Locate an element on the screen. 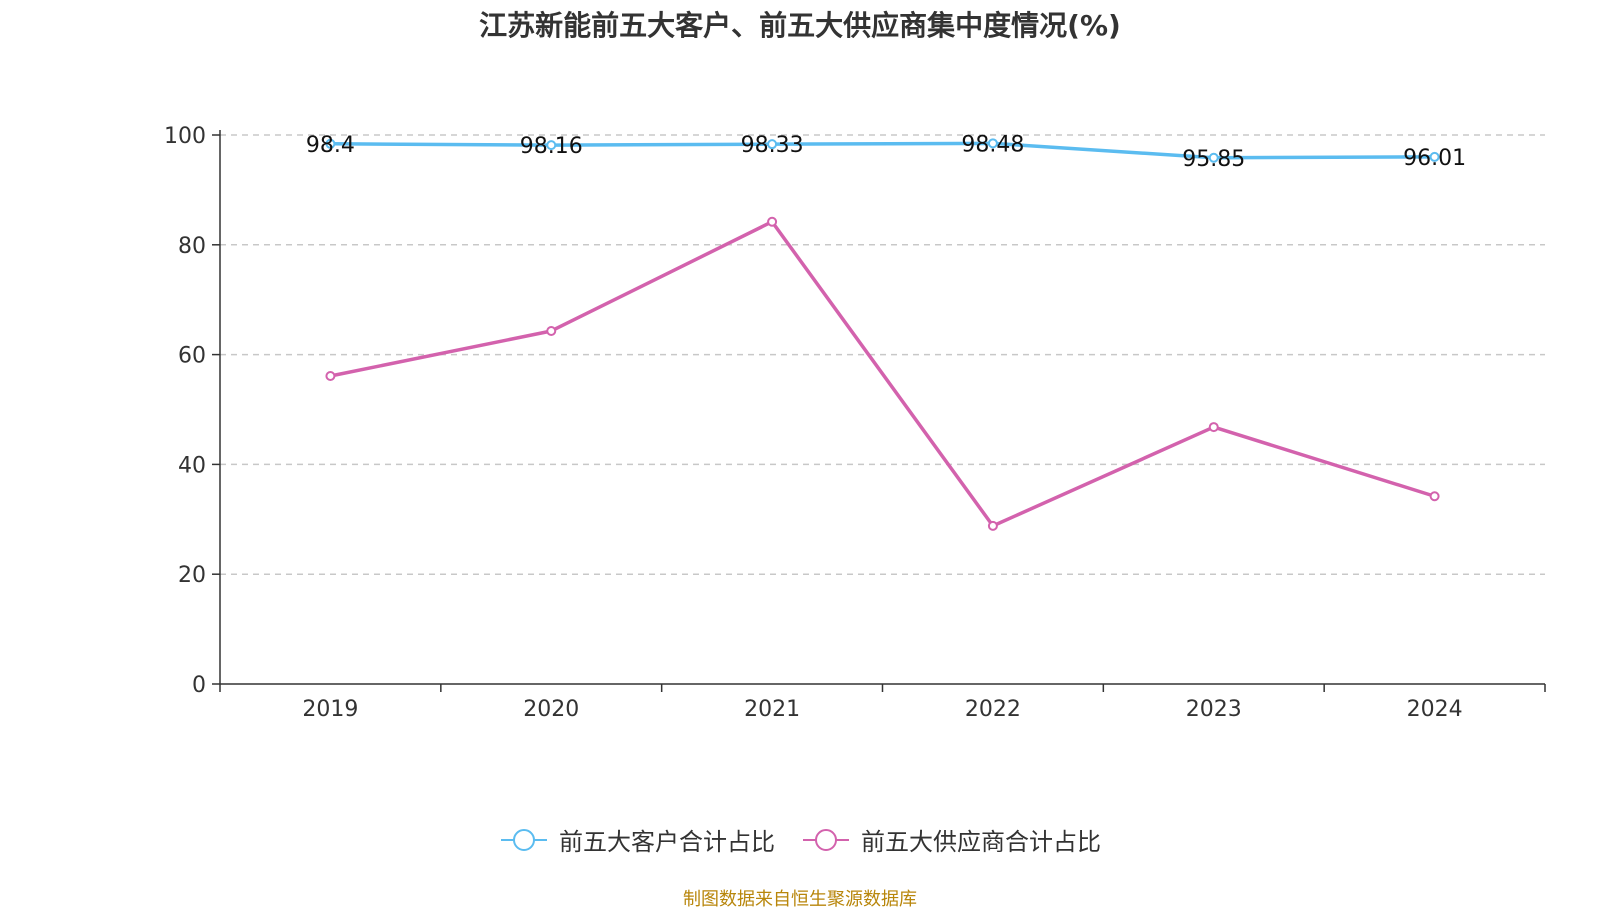  x-tick-label: 2024 is located at coordinates (1435, 709).